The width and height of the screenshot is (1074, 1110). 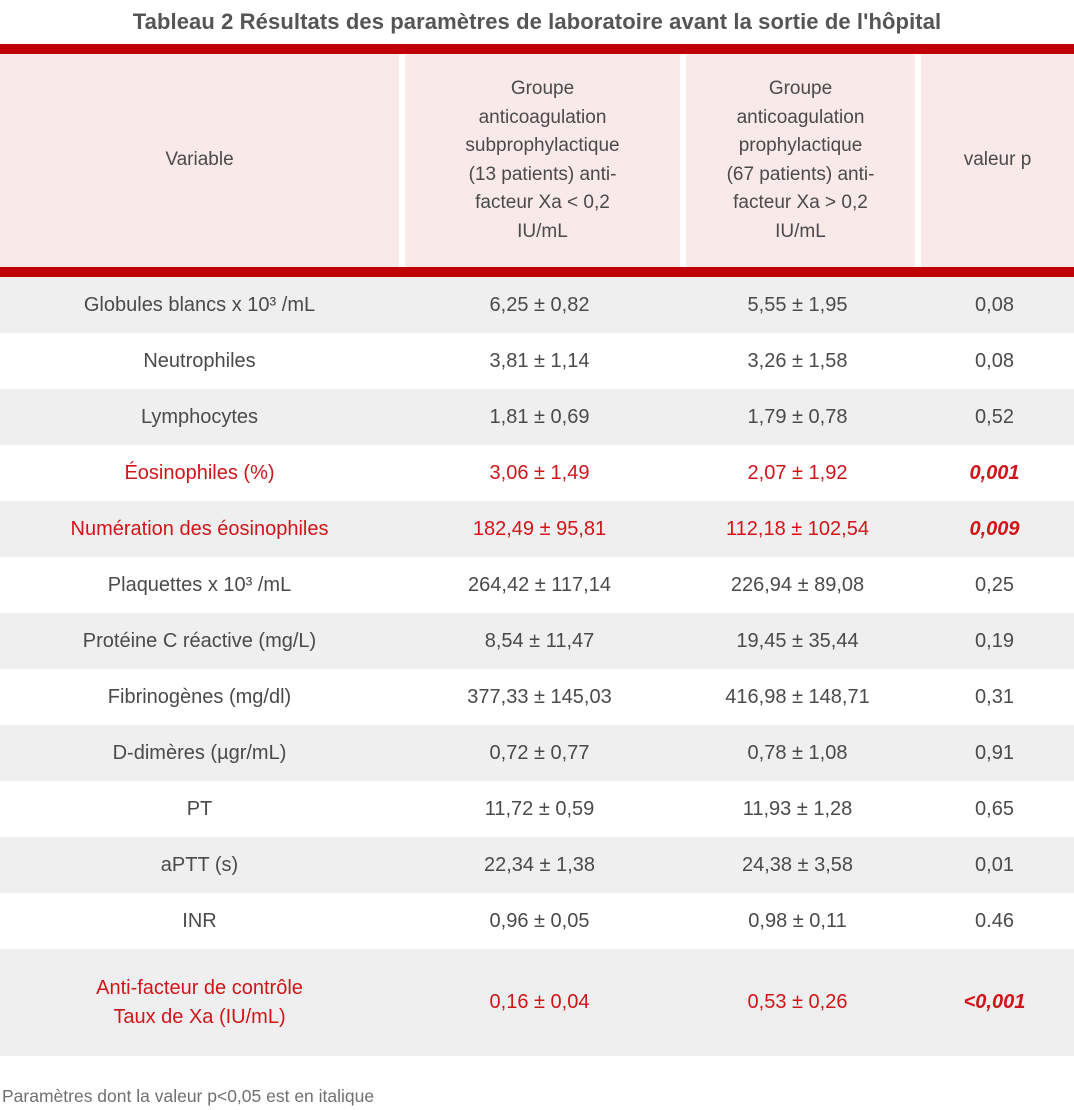 I want to click on table-row-lymphocytes: Lymphocytes 1,81 ± 0,69 1,79 ± 0,78 0,52, so click(x=537, y=417).